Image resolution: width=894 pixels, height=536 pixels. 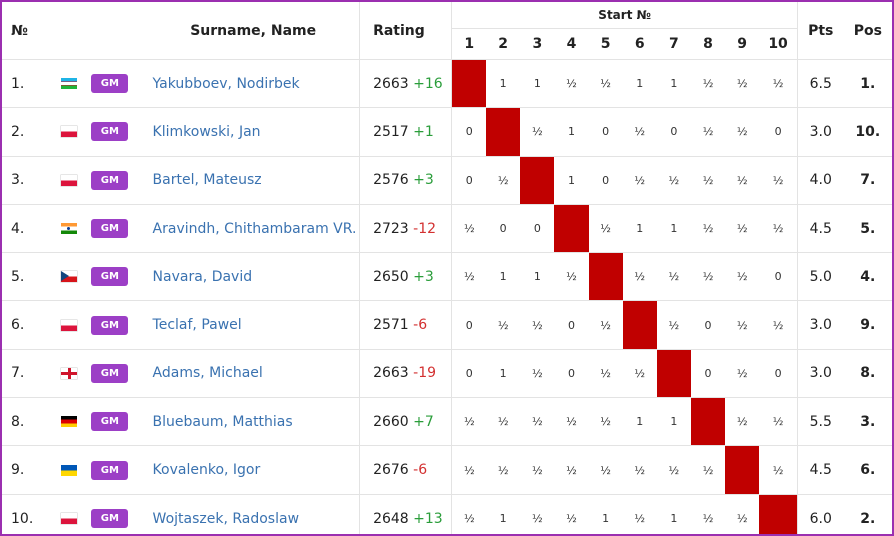 What do you see at coordinates (226, 518) in the screenshot?
I see `player-name-link: Wojtaszek, Radoslaw` at bounding box center [226, 518].